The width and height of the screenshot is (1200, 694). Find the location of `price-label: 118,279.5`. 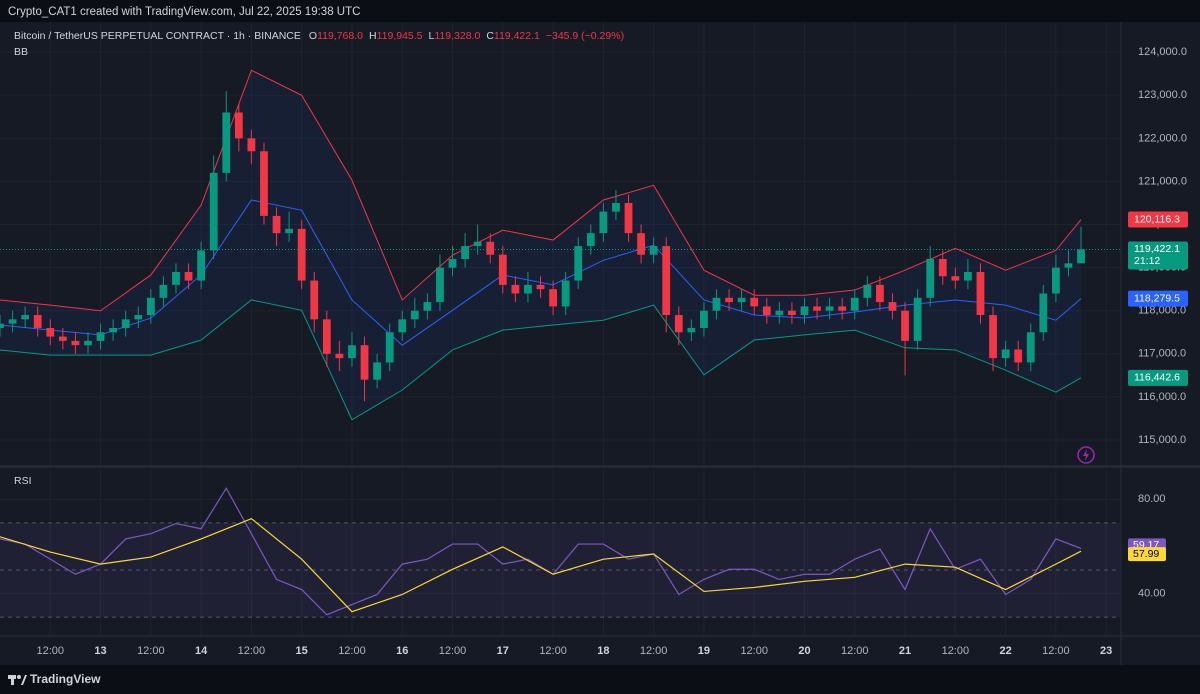

price-label: 118,279.5 is located at coordinates (1157, 298).